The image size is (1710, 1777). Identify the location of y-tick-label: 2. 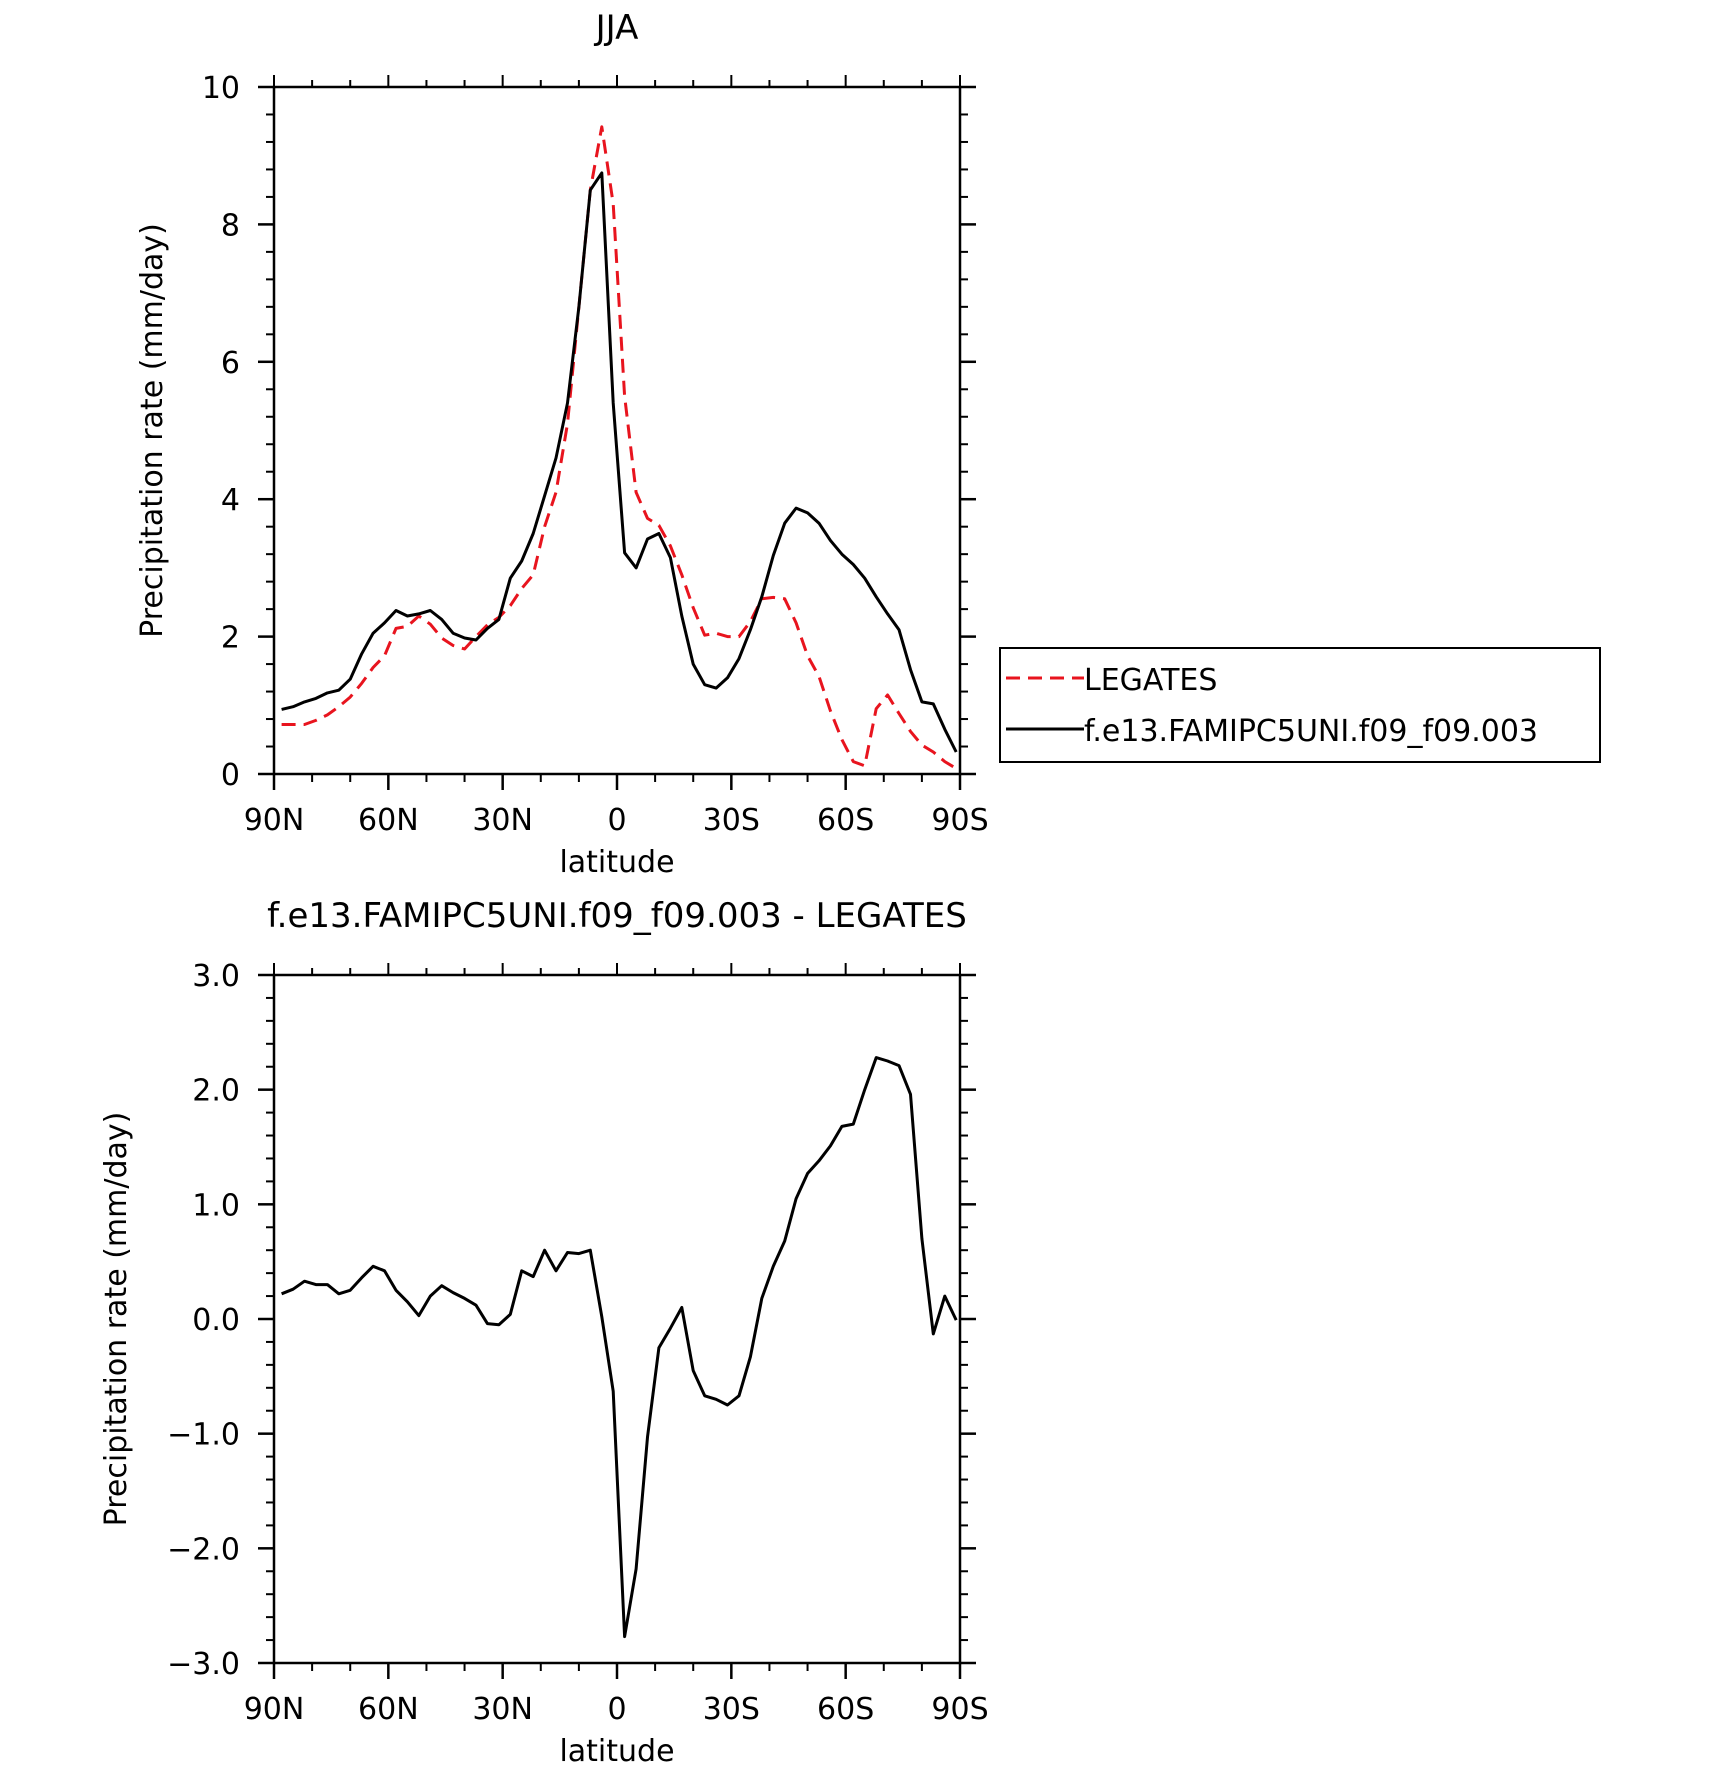
(230, 638).